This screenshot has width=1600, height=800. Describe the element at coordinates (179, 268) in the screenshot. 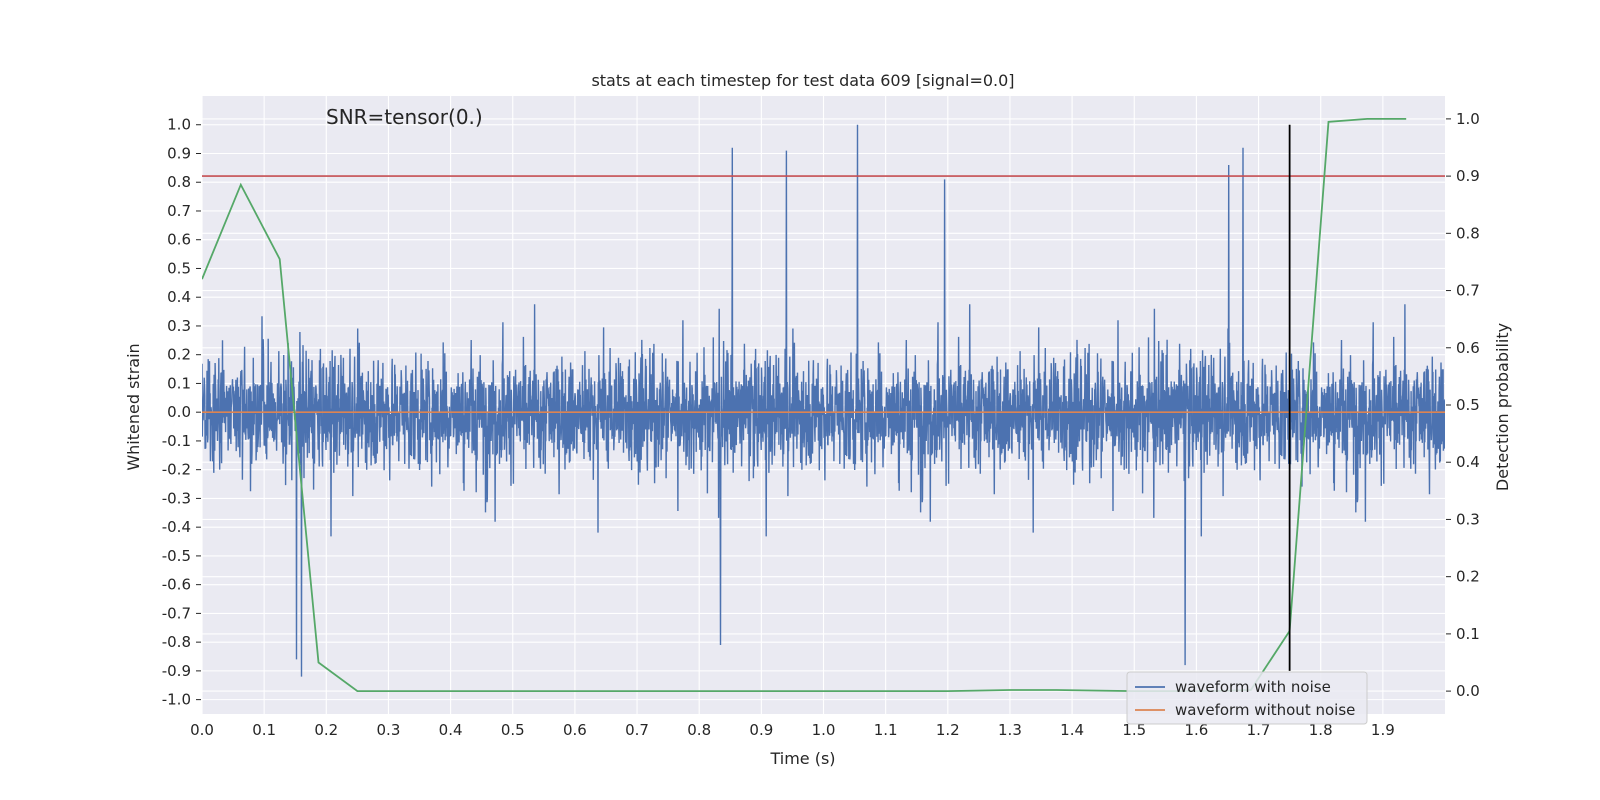

I see `y-tick-label: 0.5` at that location.